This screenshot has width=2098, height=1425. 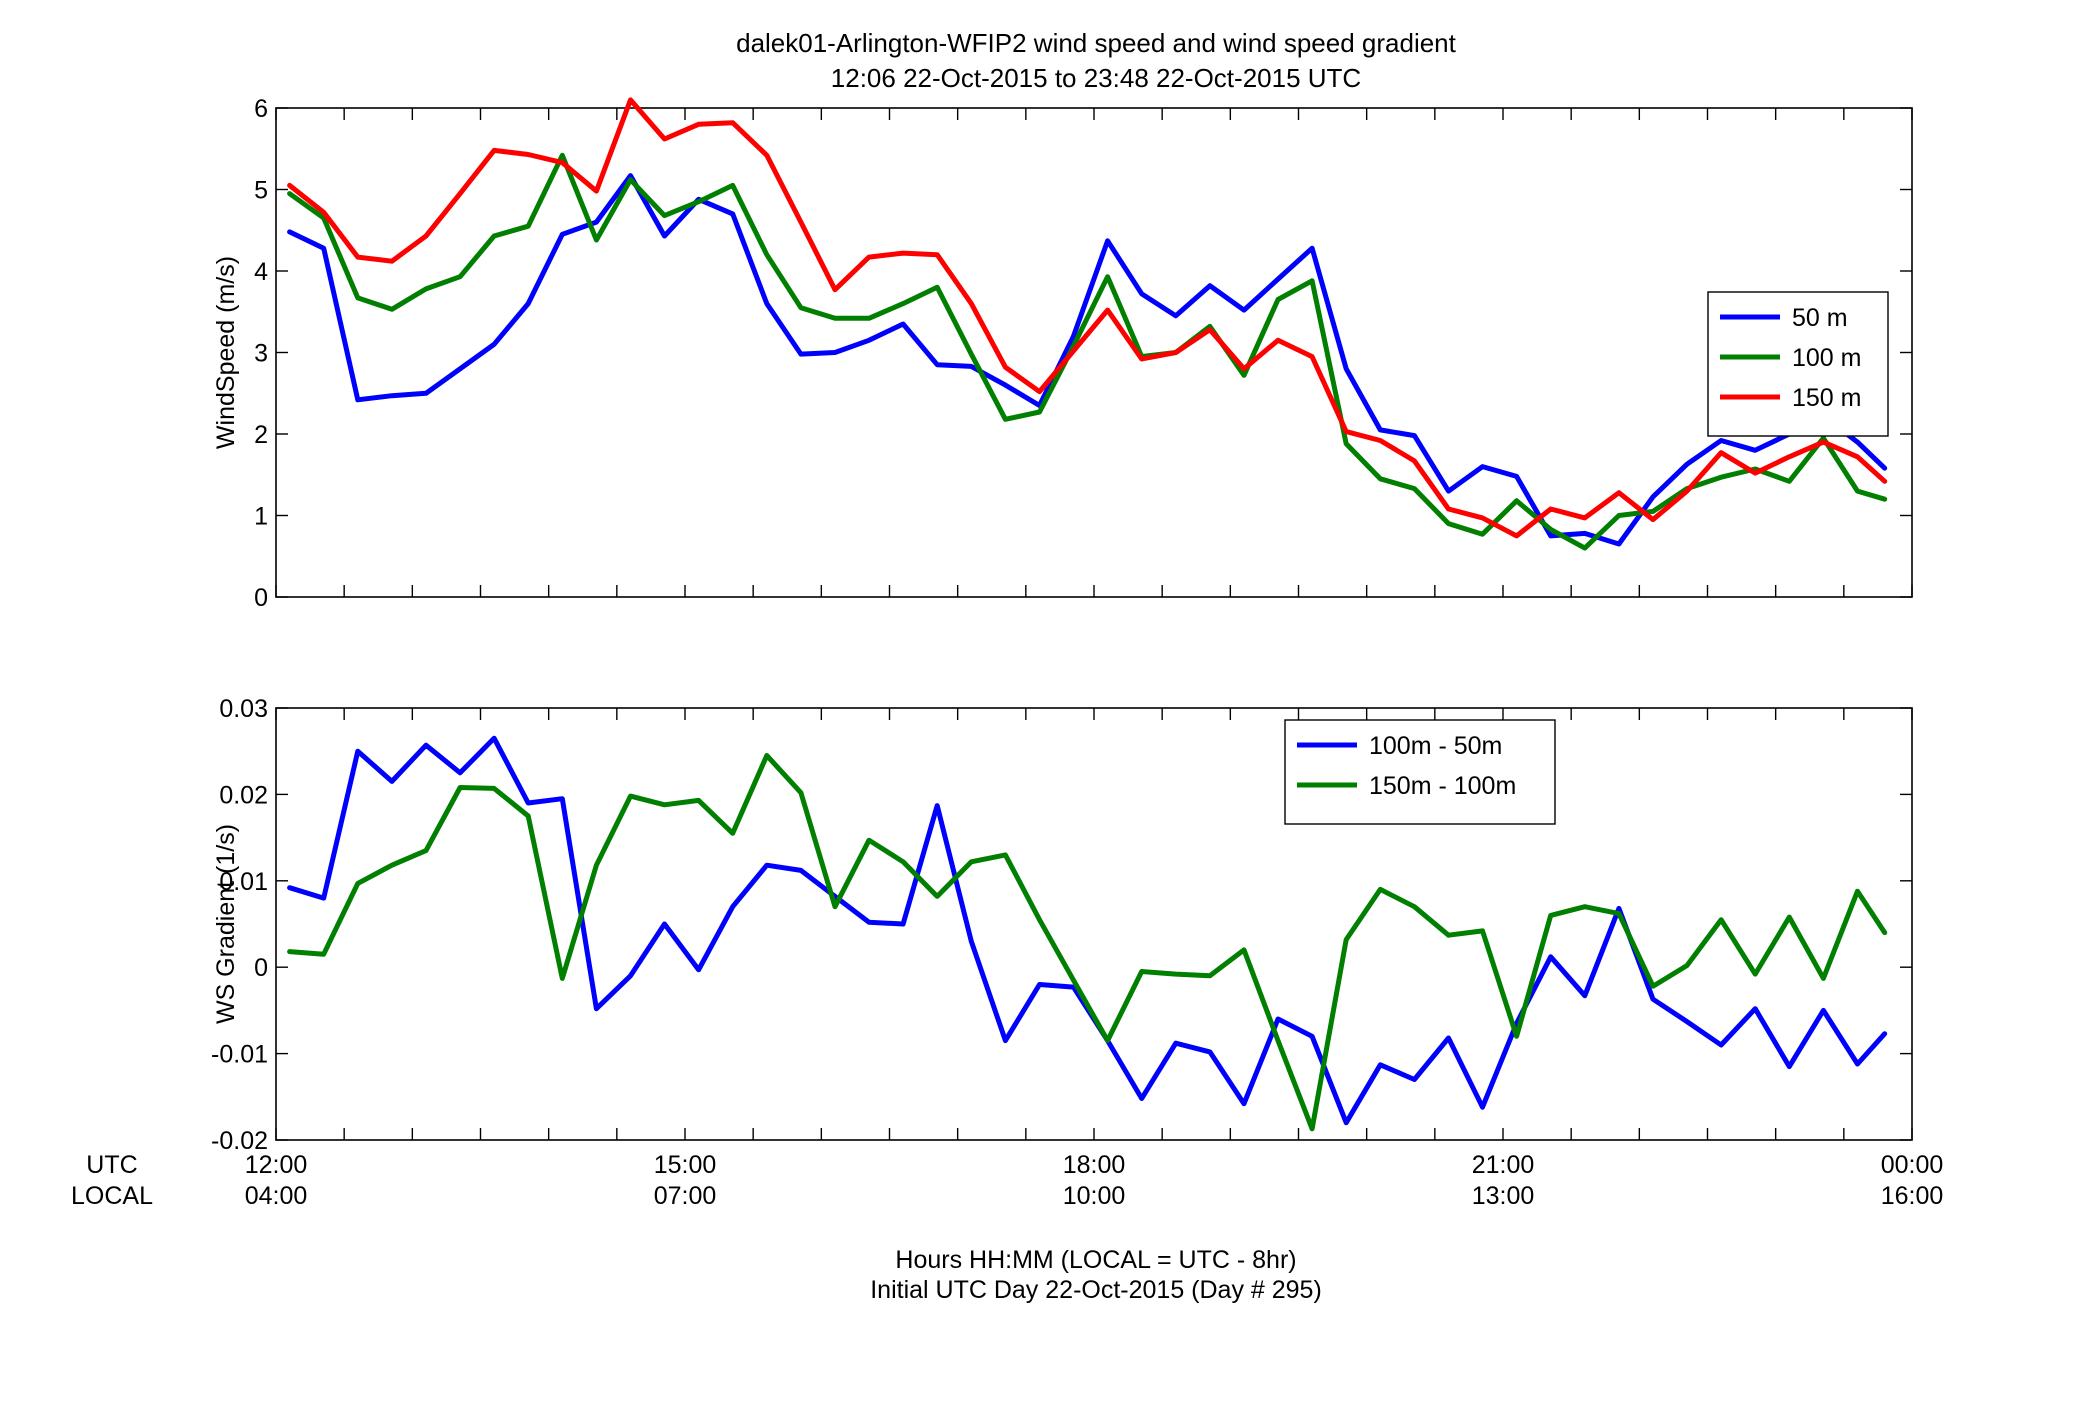 I want to click on ws-y-tick-label: 3, so click(x=261, y=354).